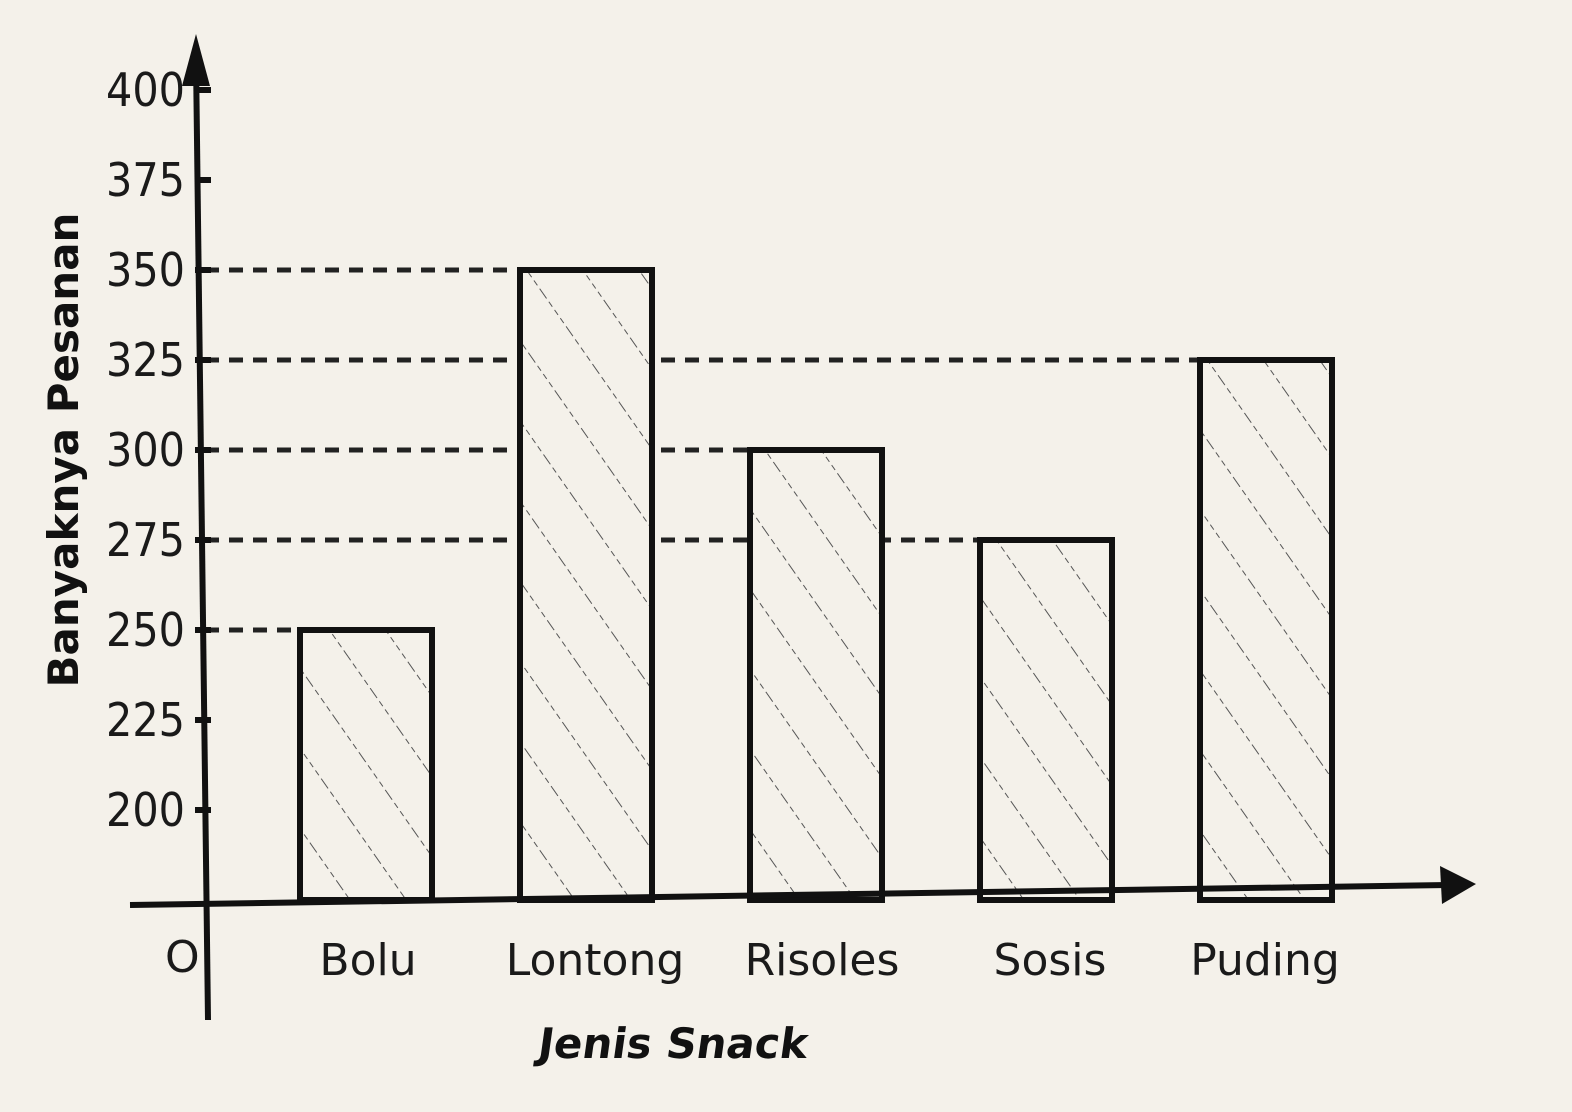 The width and height of the screenshot is (1572, 1112). I want to click on category-labels-group: Bolu Lontong Risoles Sosis Puding, so click(829, 960).